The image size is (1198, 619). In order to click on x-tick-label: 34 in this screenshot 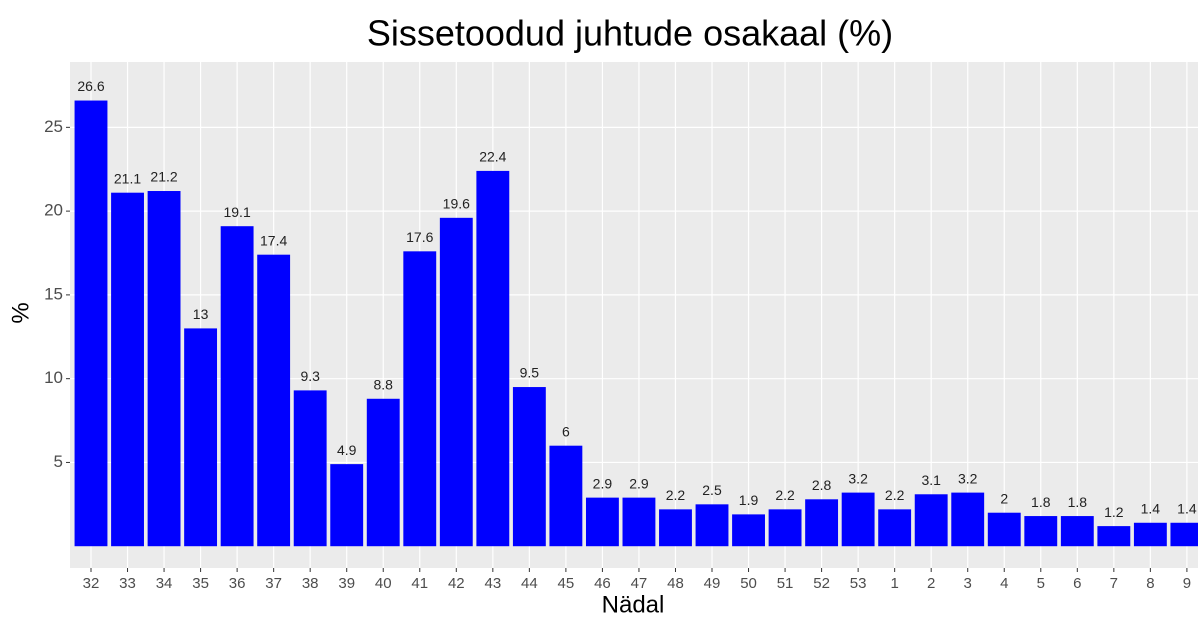, I will do `click(164, 583)`.